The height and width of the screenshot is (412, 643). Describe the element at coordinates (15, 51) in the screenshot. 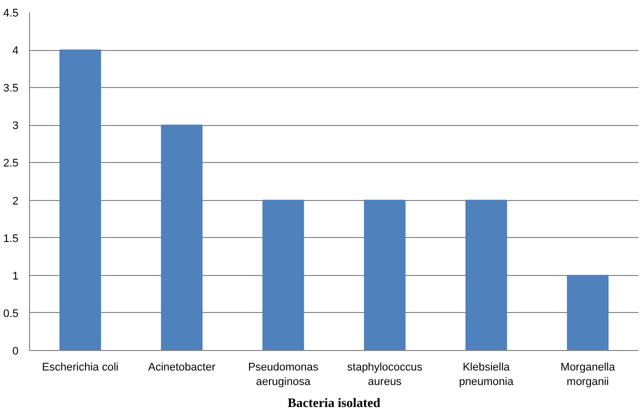

I see `y-tick-label: 4` at that location.